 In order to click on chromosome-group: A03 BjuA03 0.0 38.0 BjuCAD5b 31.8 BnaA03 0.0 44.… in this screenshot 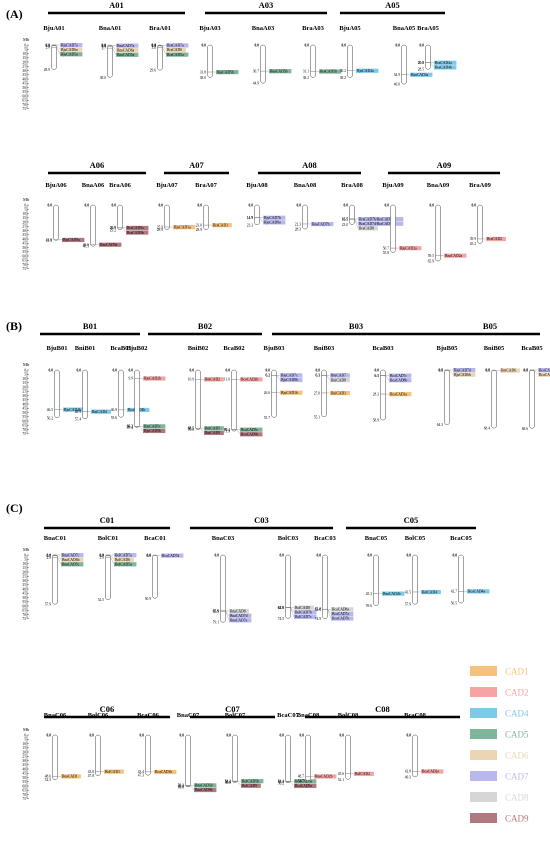, I will do `click(270, 43)`.